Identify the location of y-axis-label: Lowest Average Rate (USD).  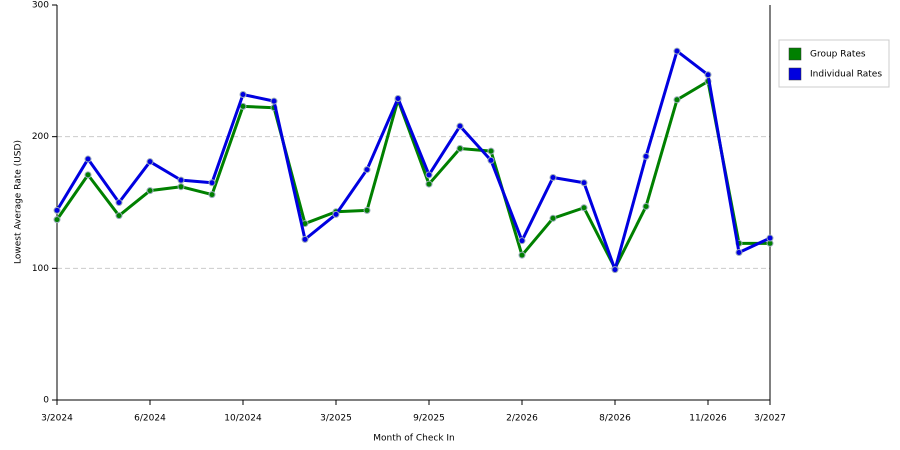
(19, 202).